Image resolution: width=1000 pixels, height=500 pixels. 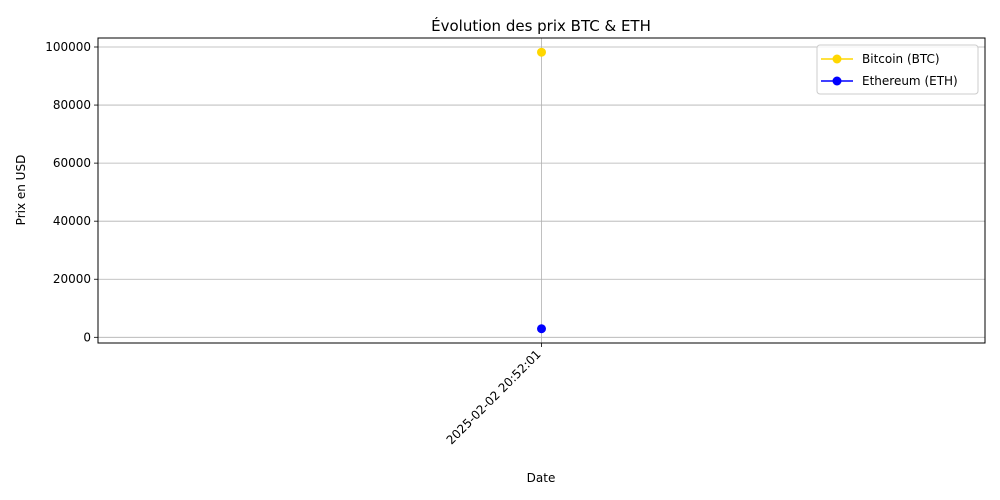 What do you see at coordinates (837, 81) in the screenshot?
I see `legend-marker-eth` at bounding box center [837, 81].